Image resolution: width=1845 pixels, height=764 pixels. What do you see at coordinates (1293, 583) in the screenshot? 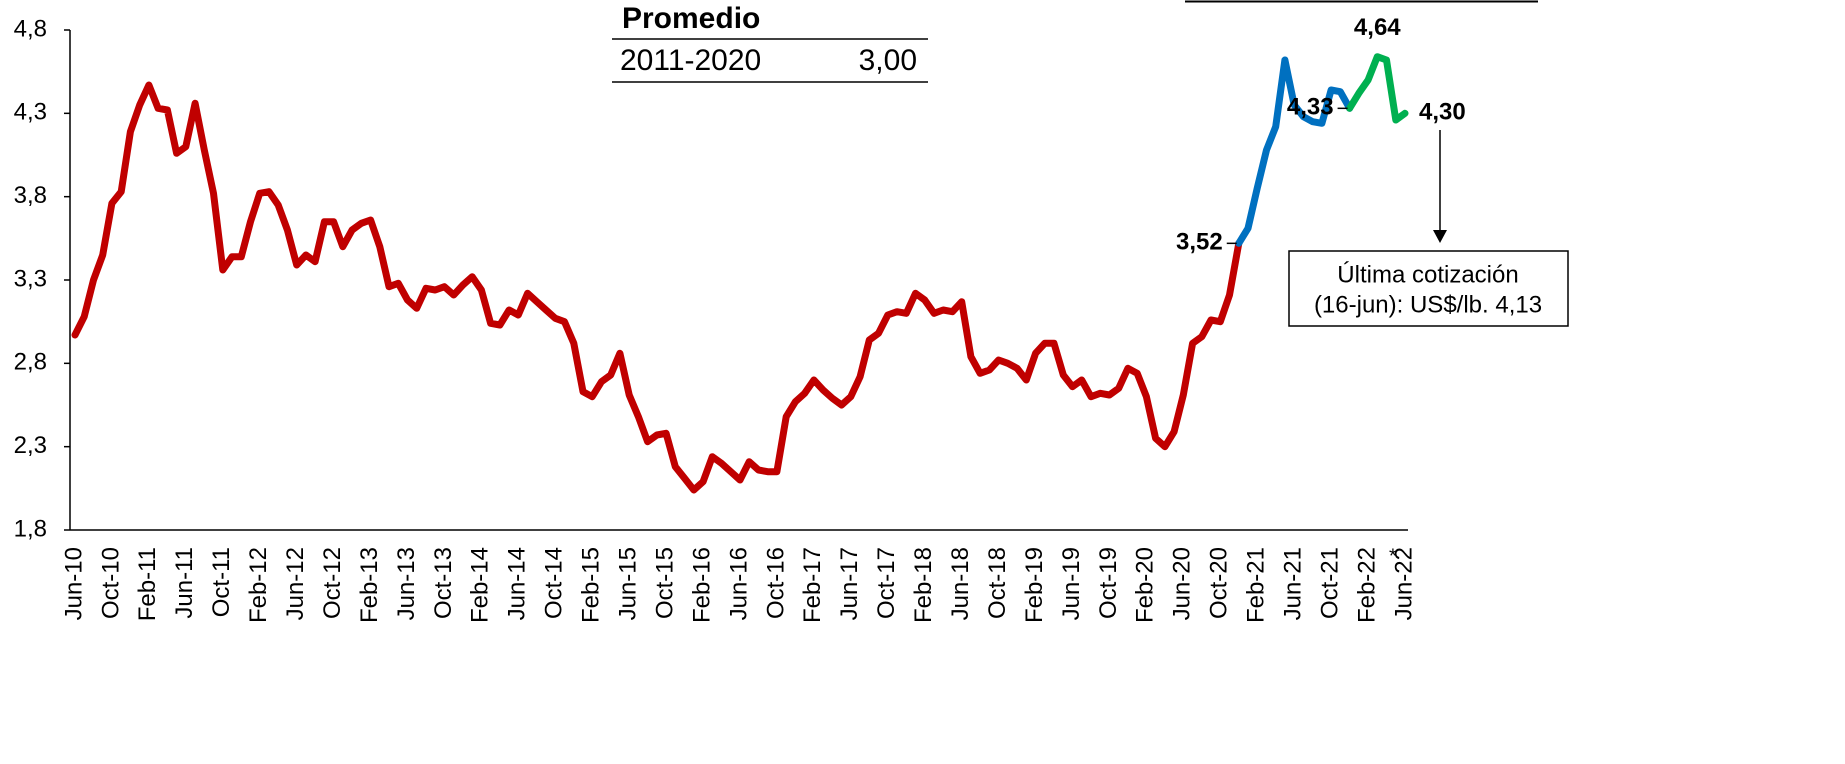
I see `x-tick-label: Jun-21` at bounding box center [1293, 583].